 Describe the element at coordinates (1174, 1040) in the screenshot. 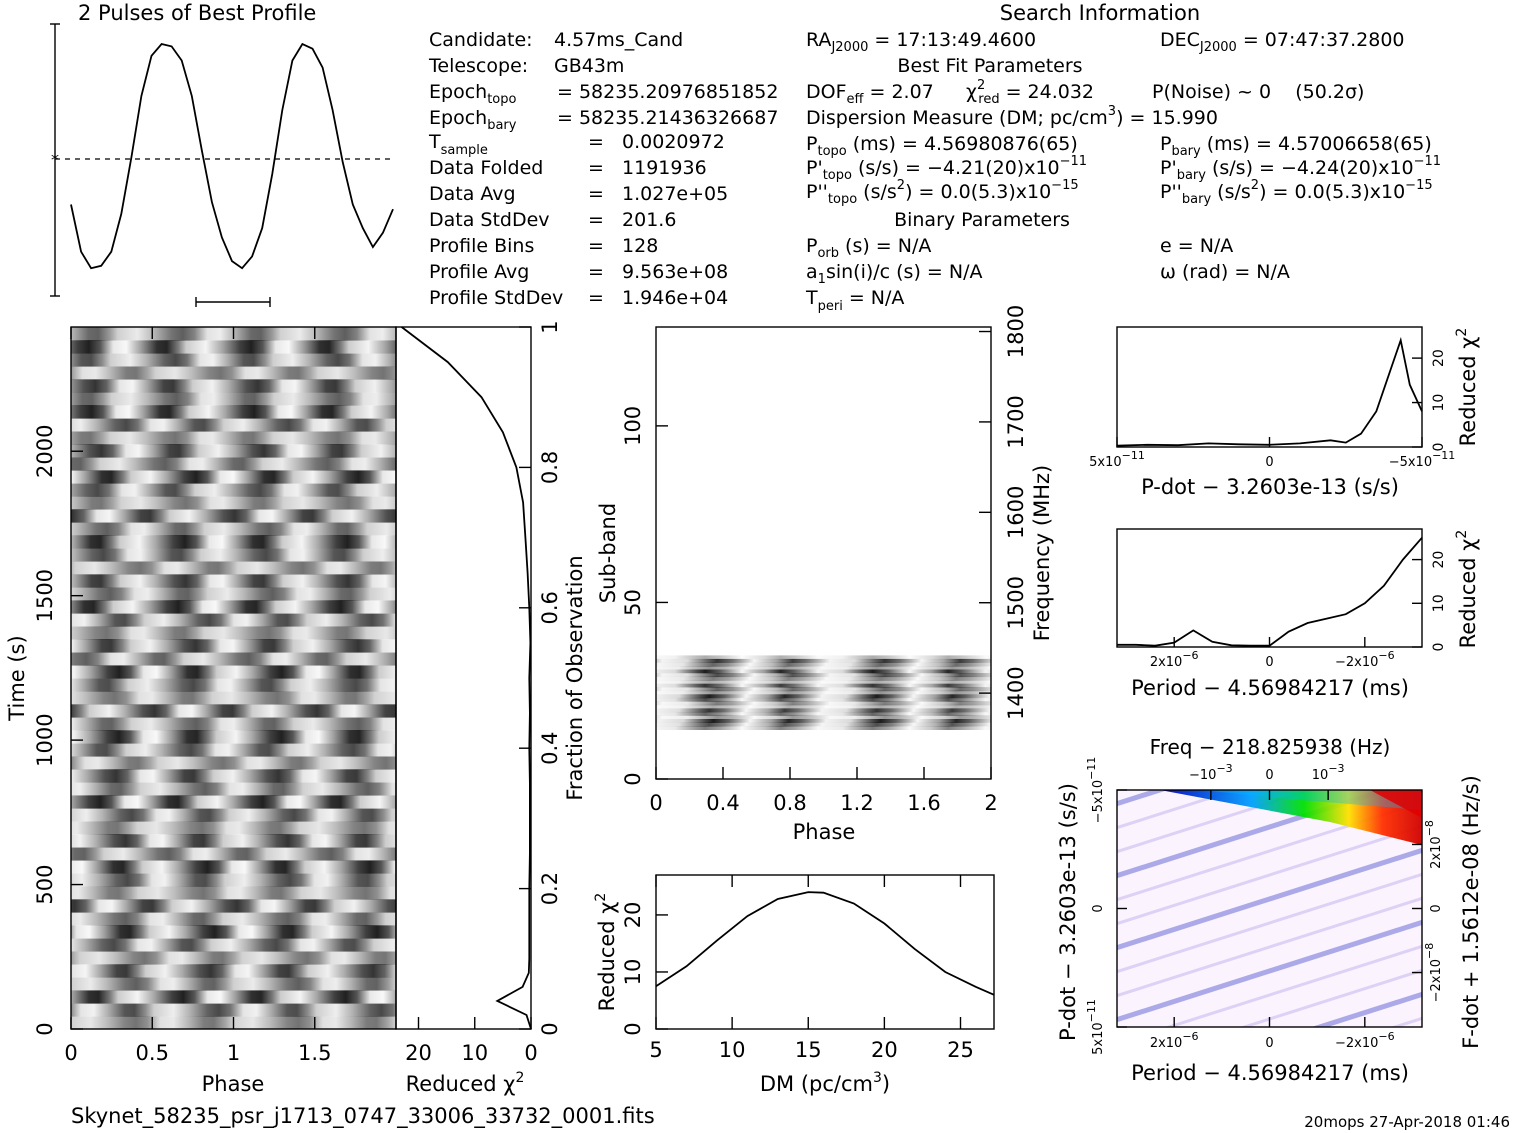

I see `pdot-period-xtick-label: 2x10⁻⁶` at that location.